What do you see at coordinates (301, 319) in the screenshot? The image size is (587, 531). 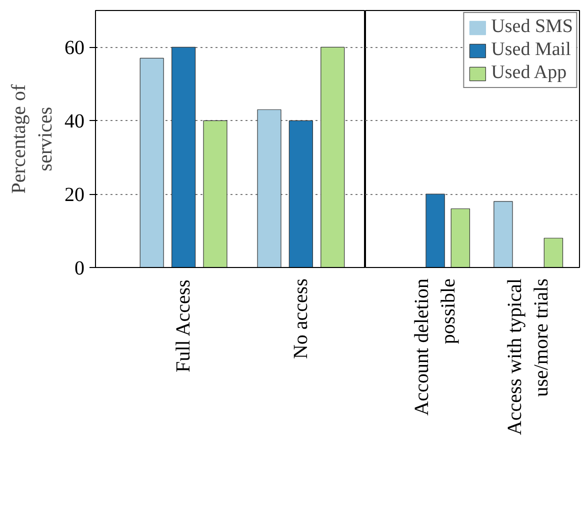 I see `x-tick-label: No access` at bounding box center [301, 319].